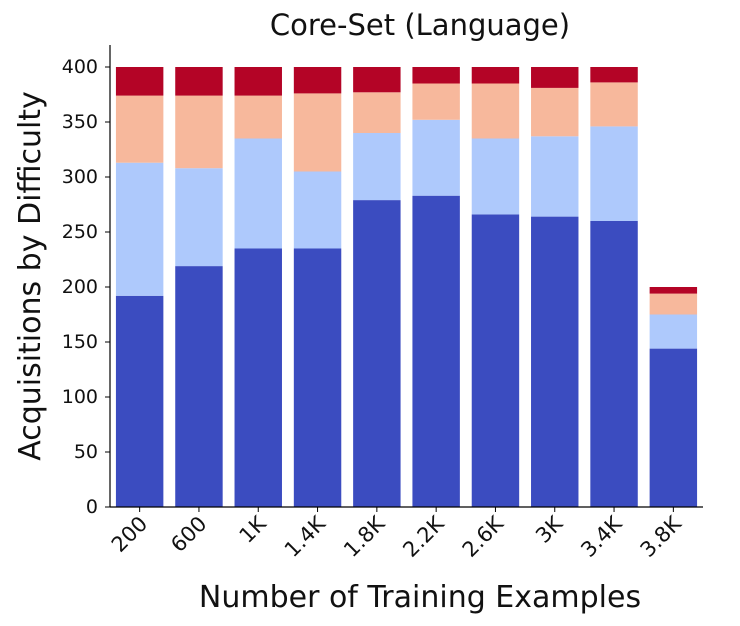 This screenshot has width=740, height=626. What do you see at coordinates (305, 536) in the screenshot?
I see `x-tick-label: 1.4K` at bounding box center [305, 536].